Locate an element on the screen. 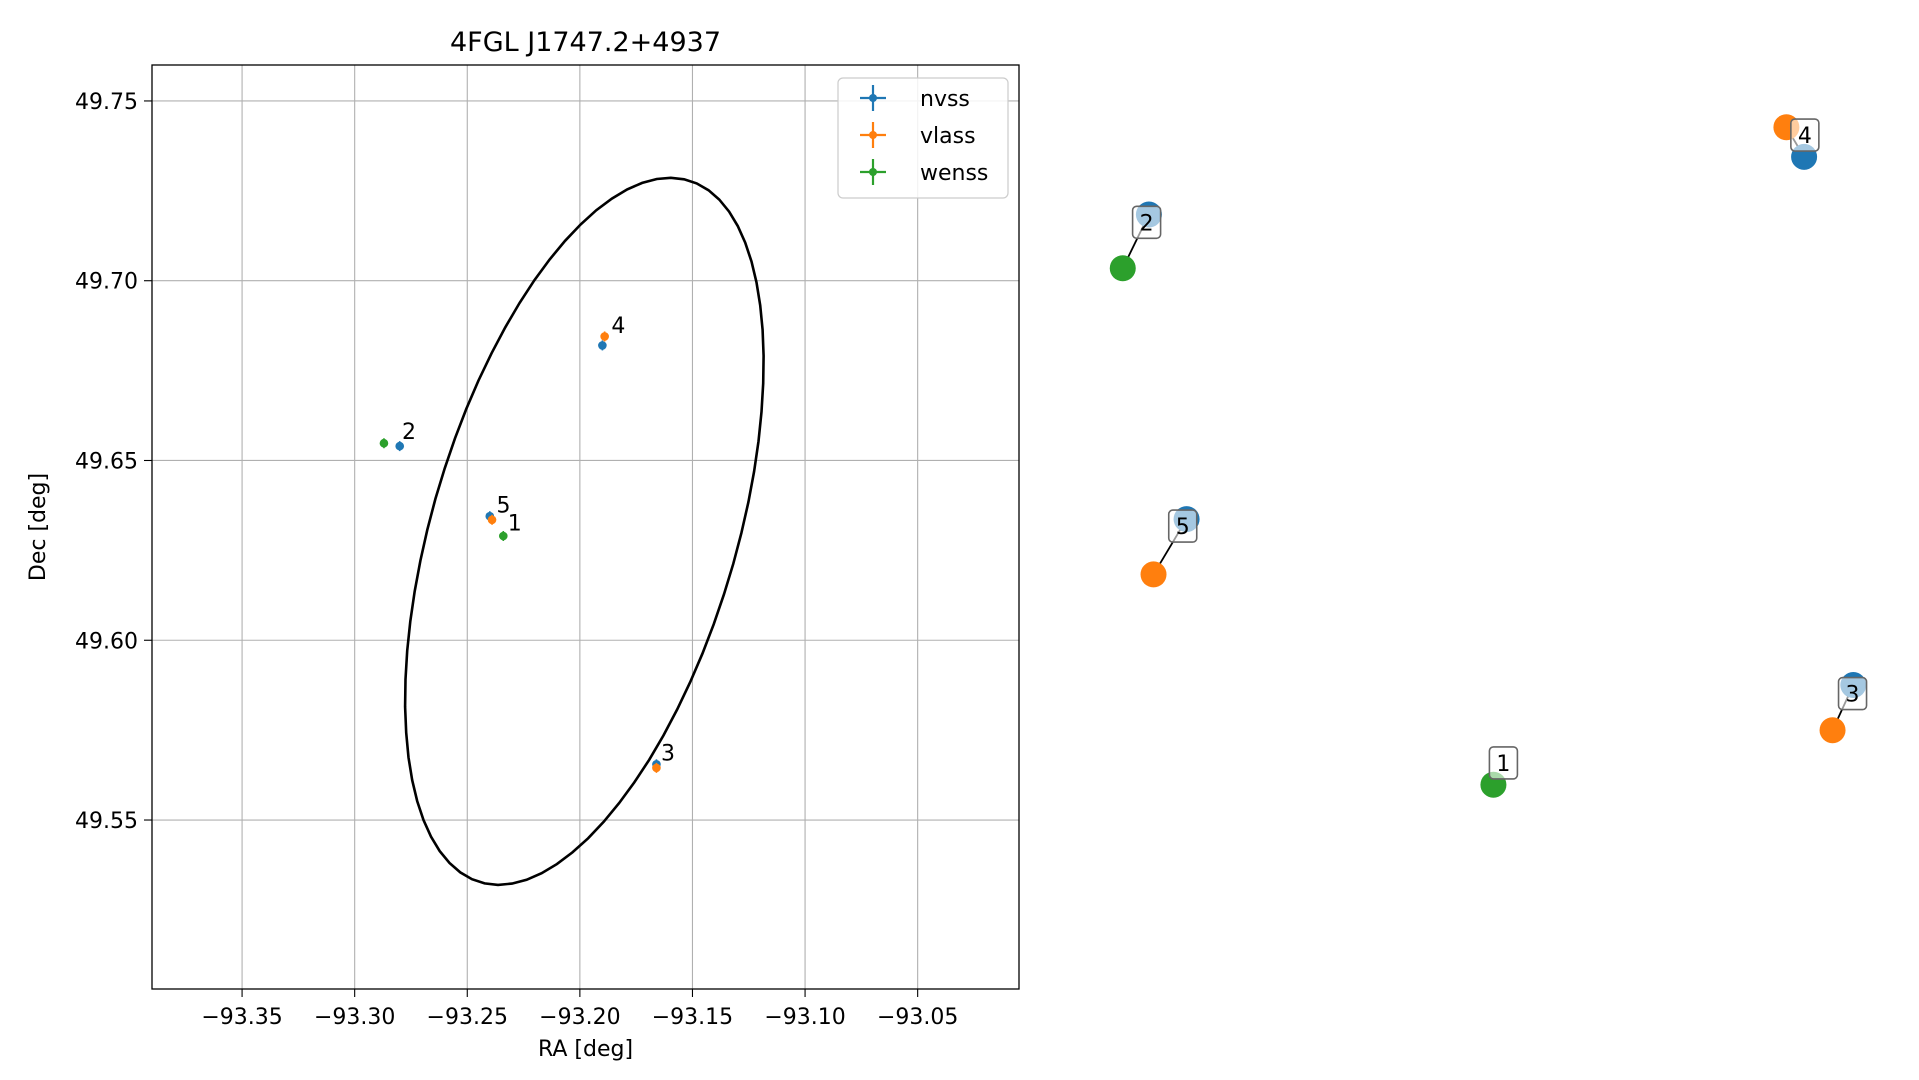  legend-item-nvss: nvss is located at coordinates (915, 98).